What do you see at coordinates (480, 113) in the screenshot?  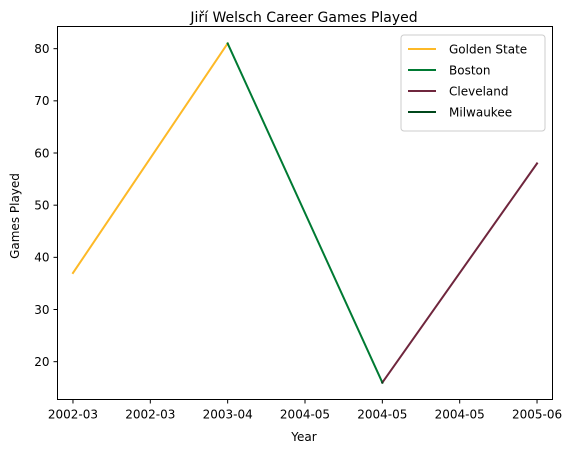 I see `legend-label: Milwaukee` at bounding box center [480, 113].